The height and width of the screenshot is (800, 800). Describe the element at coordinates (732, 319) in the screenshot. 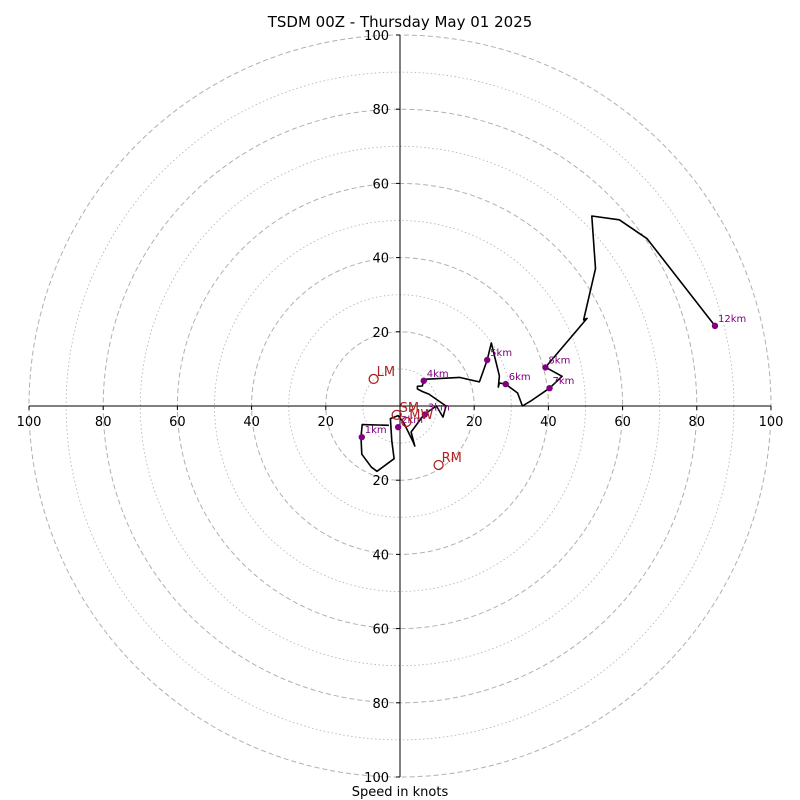

I see `height-label-12km: 12km` at that location.